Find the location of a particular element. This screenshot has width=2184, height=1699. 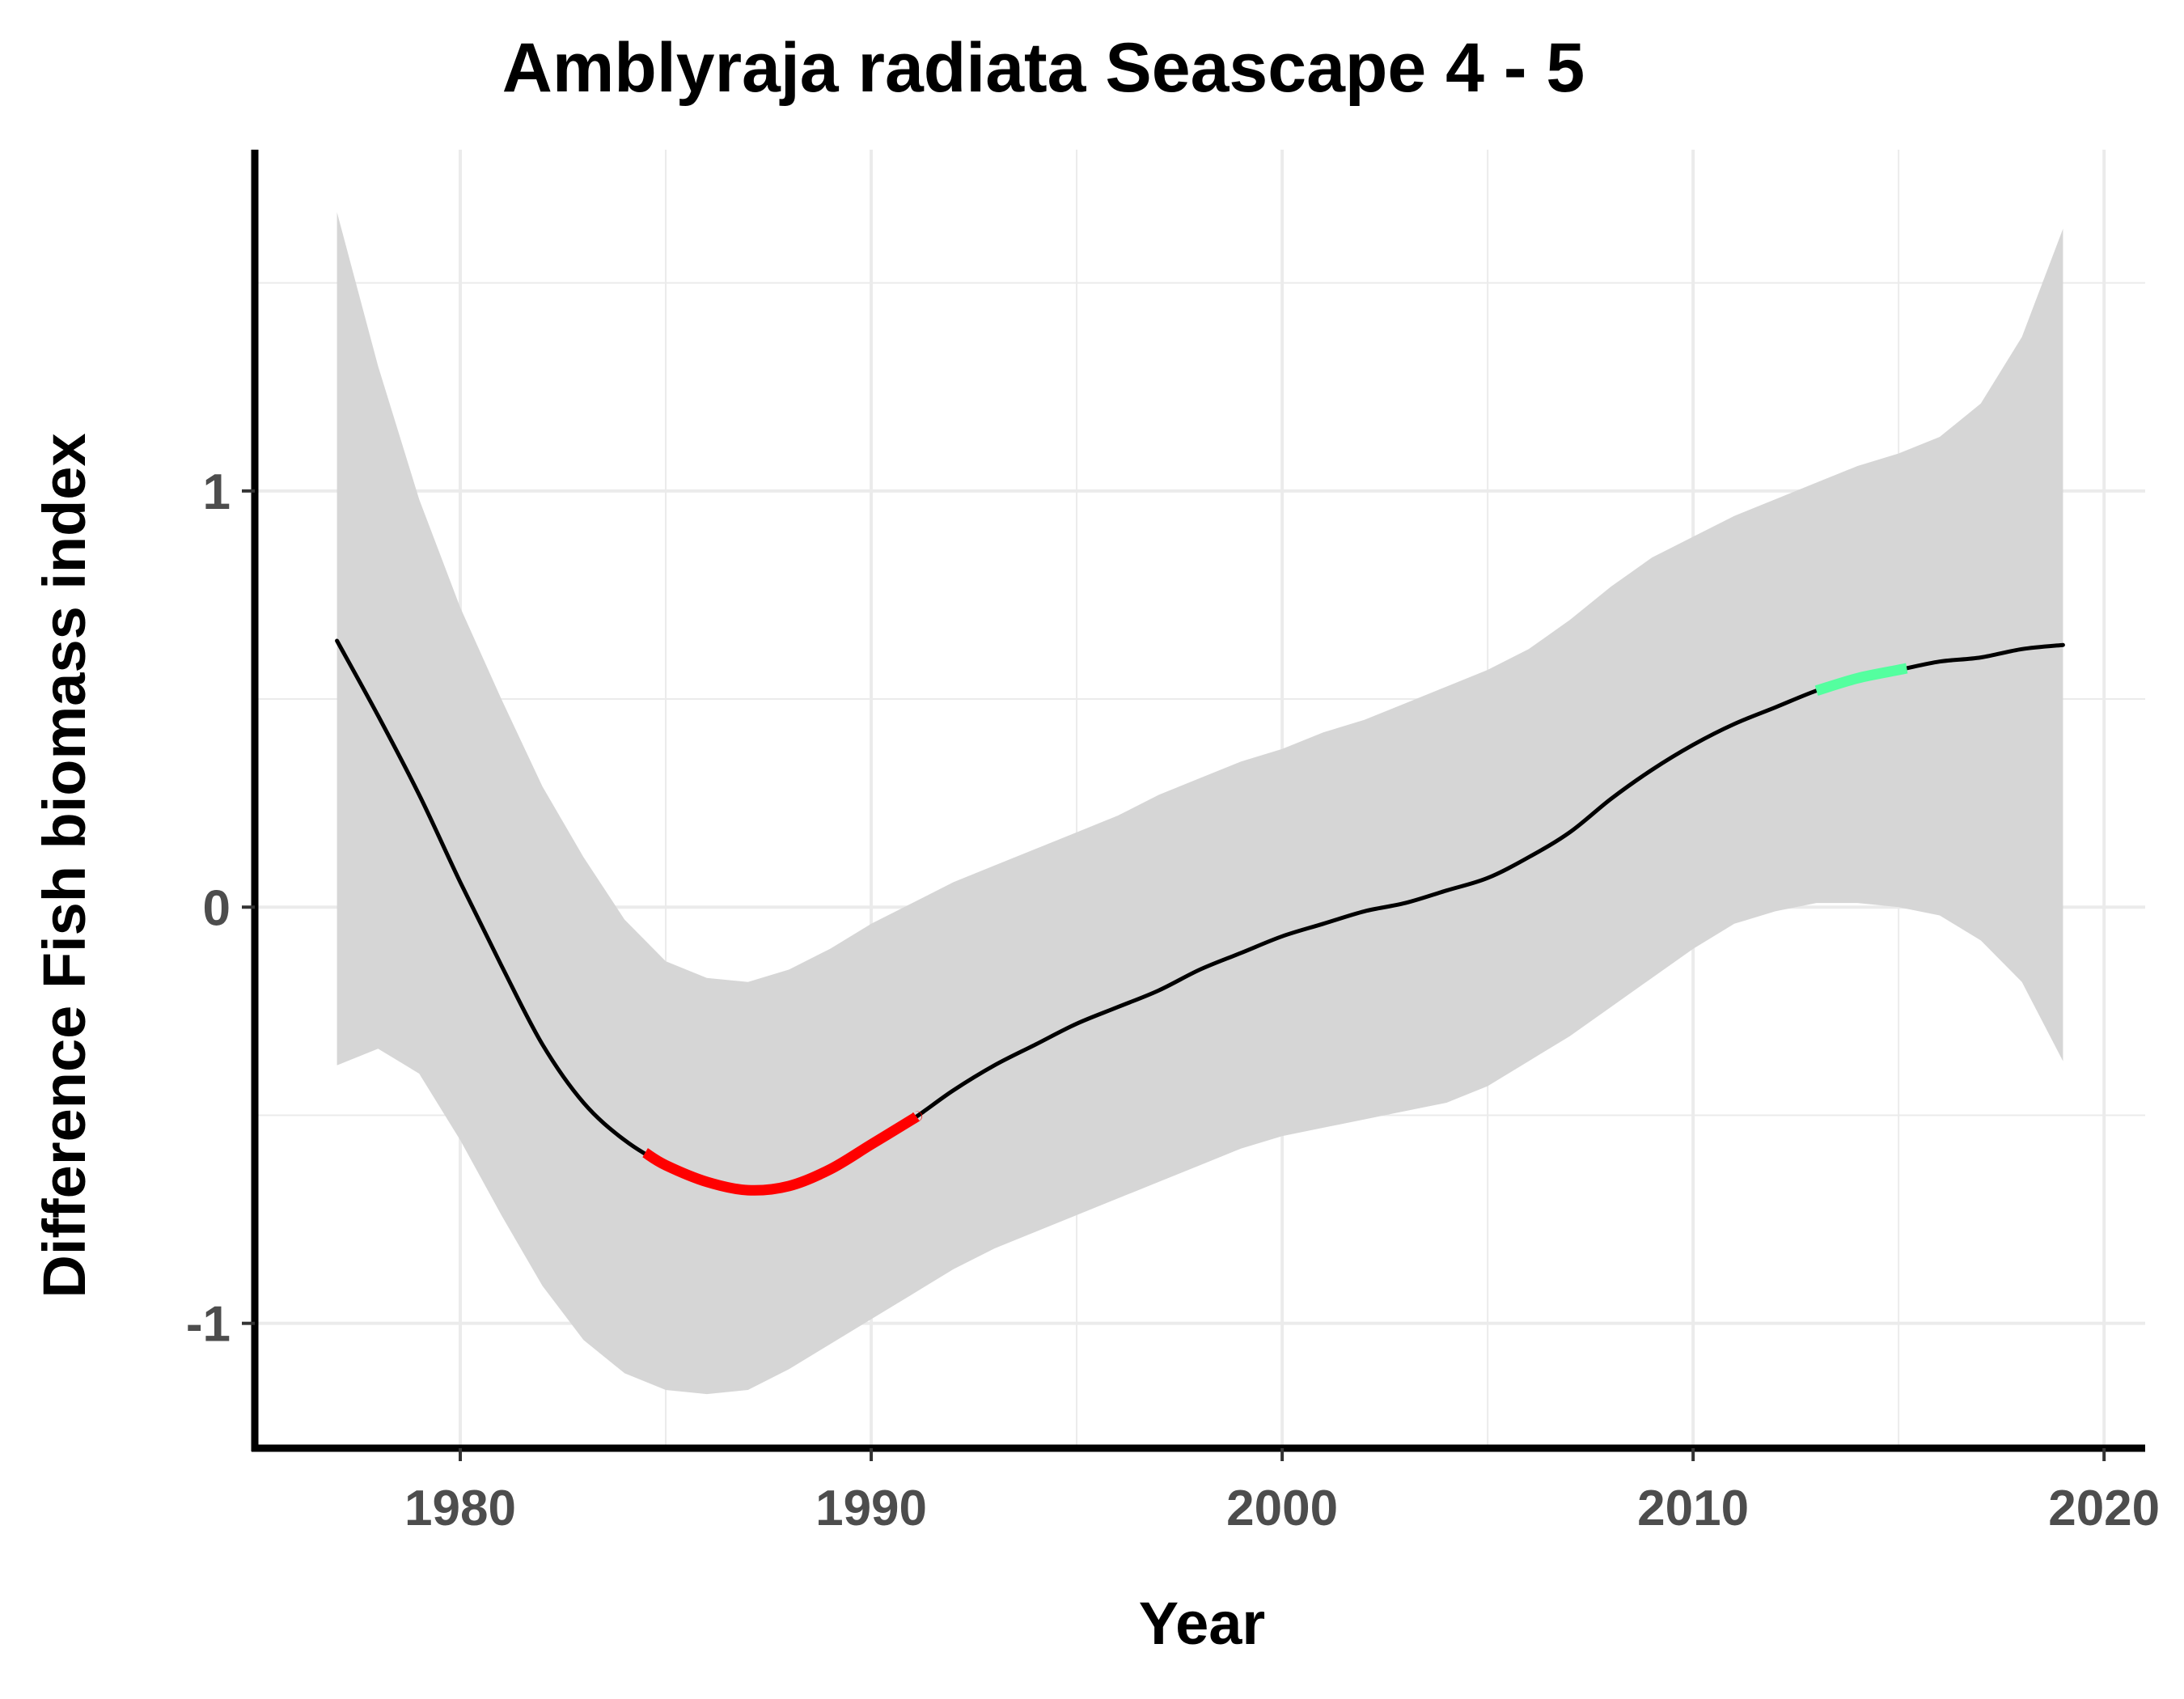

y-axis-ticks: -1 0 1 is located at coordinates (221, 908).